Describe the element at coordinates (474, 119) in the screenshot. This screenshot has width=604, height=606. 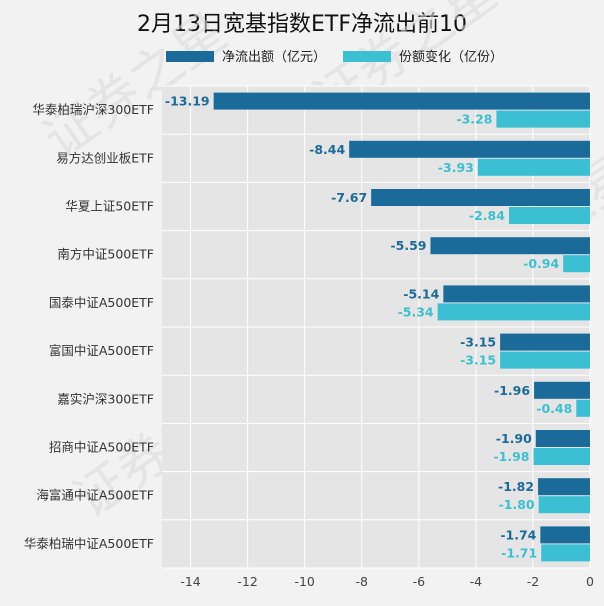
I see `data-label: -3.28` at that location.